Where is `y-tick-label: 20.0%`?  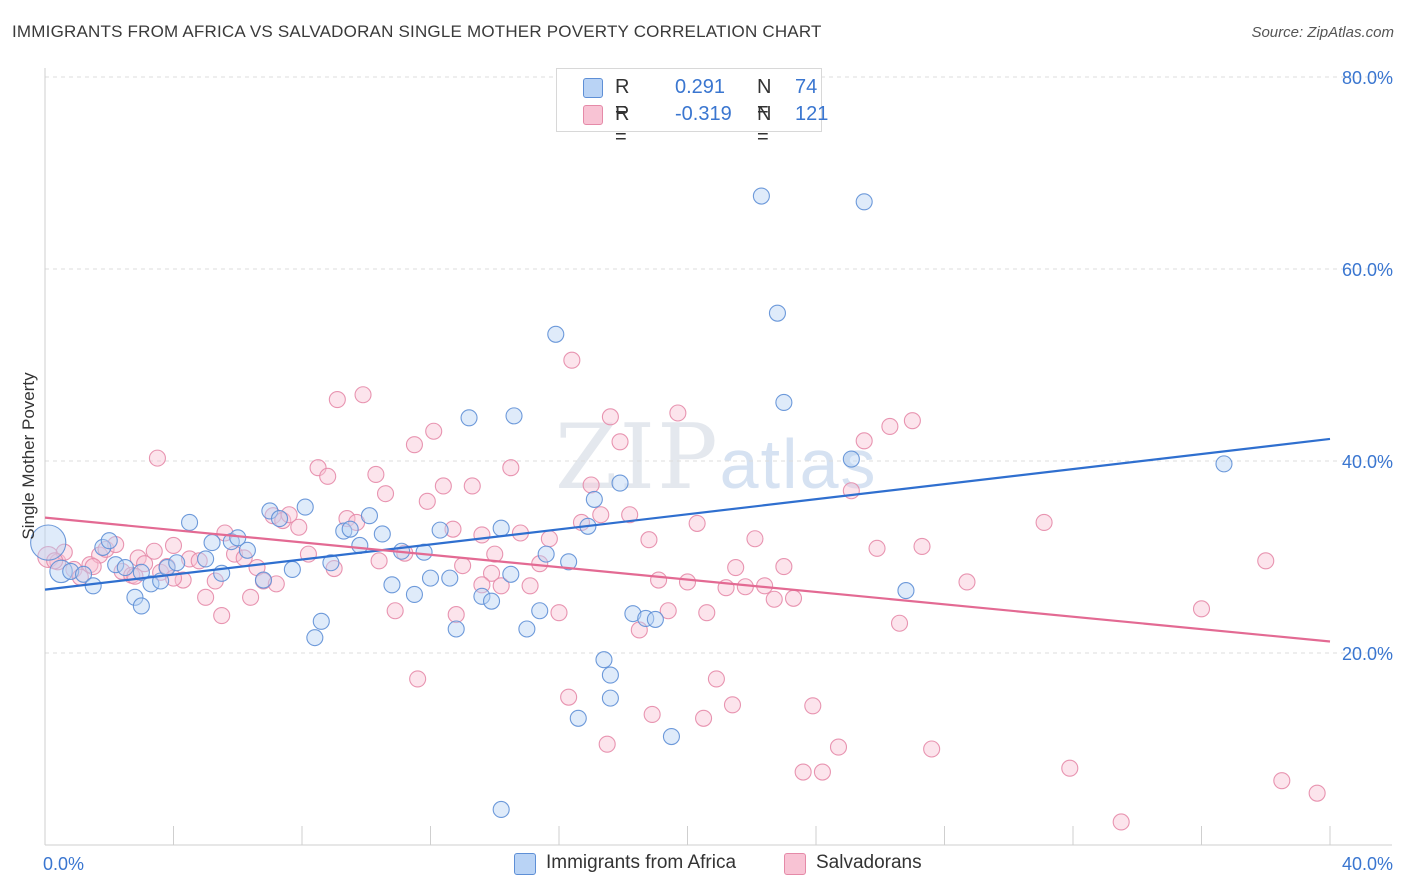 y-tick-label: 20.0% is located at coordinates (1367, 654).